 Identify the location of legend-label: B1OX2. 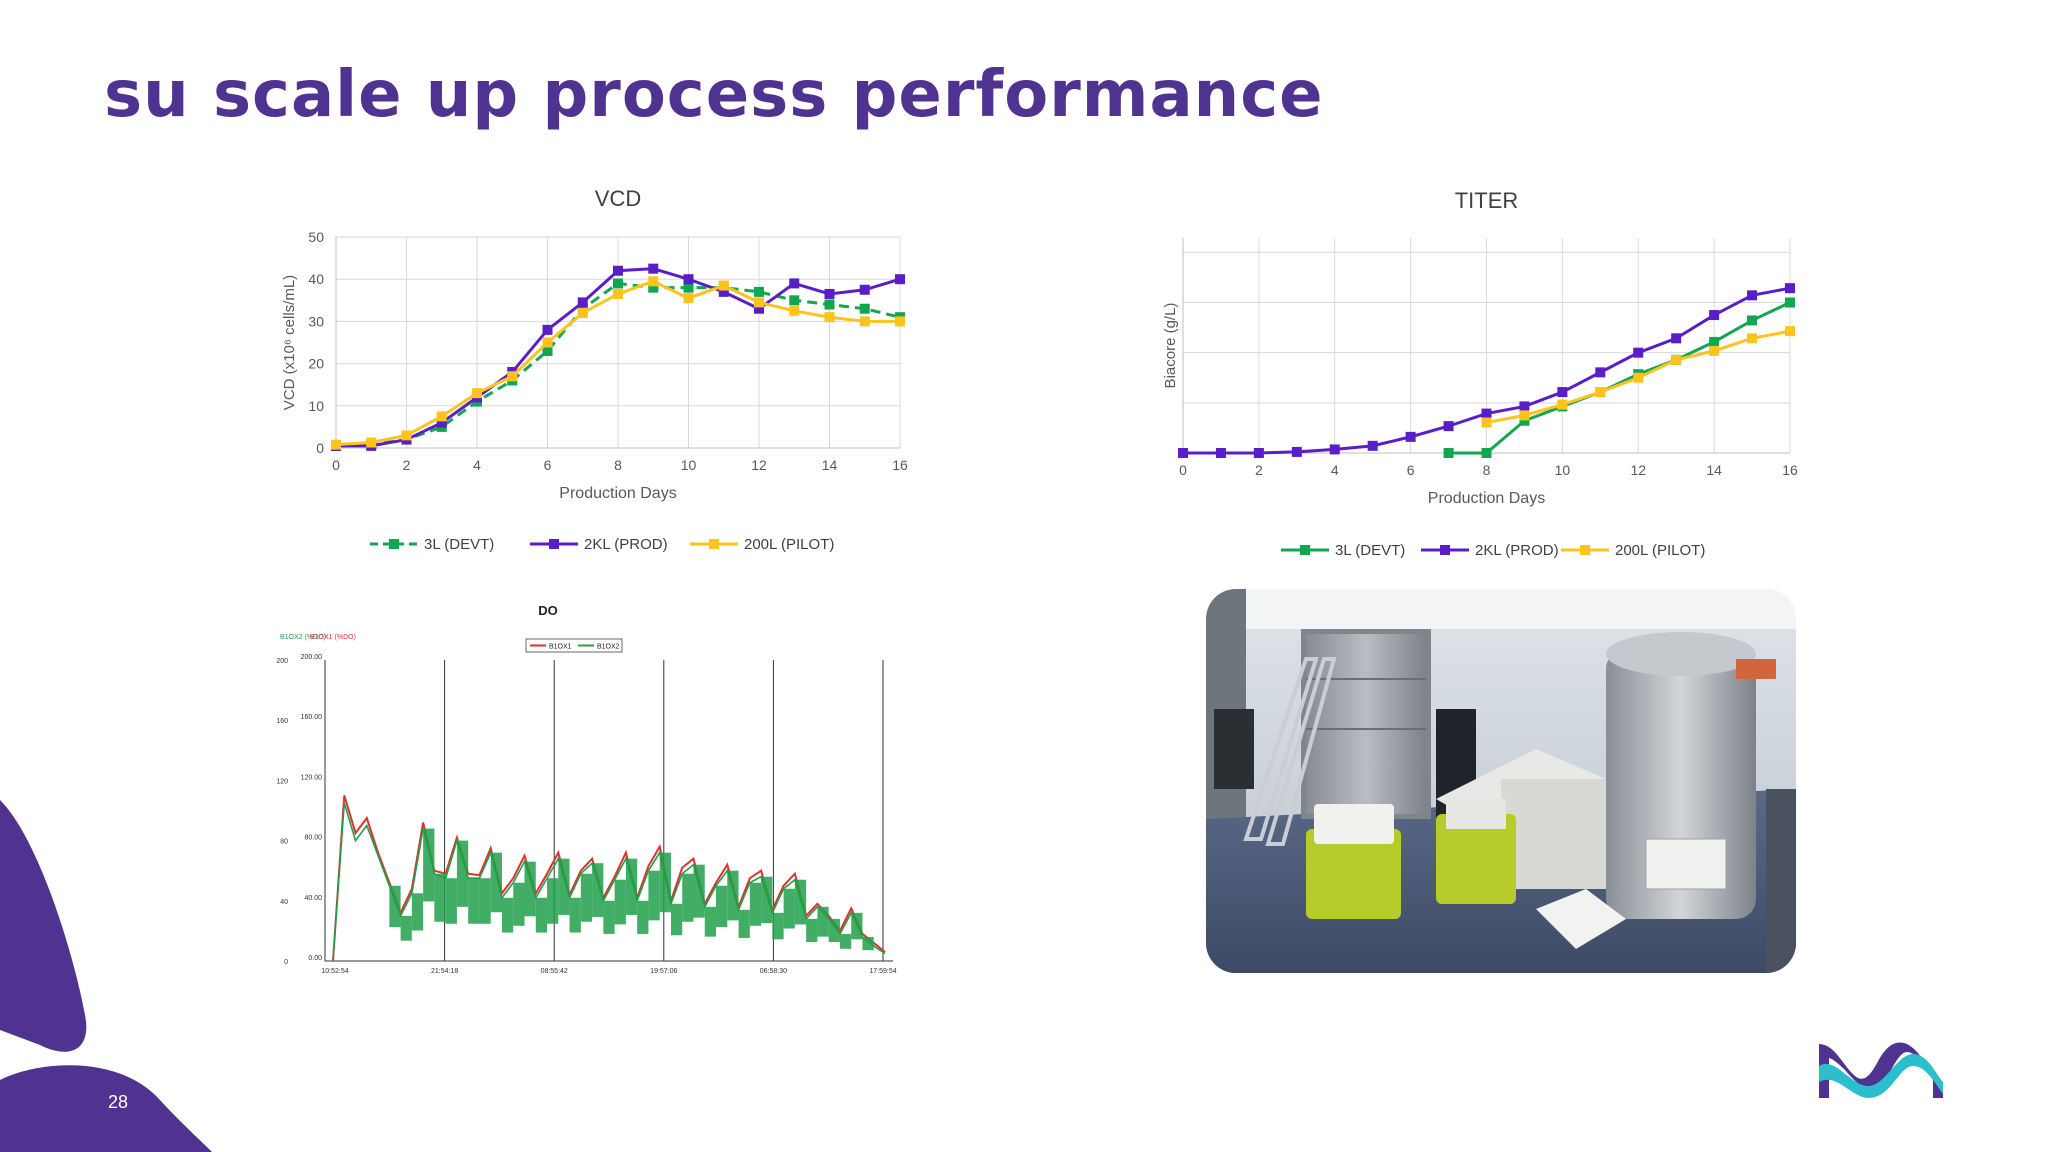
(608, 647).